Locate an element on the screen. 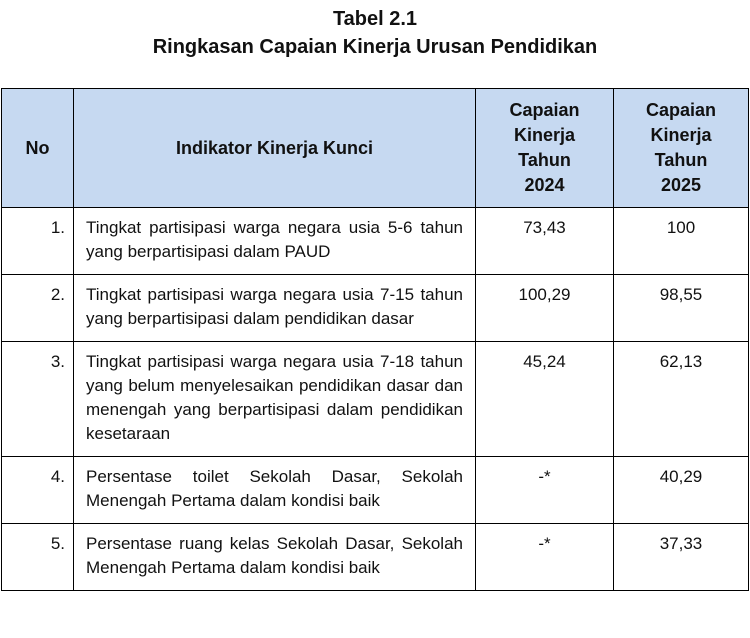 This screenshot has height=638, width=750. column-header-text: Indikator Kinerja Kunci is located at coordinates (274, 147).